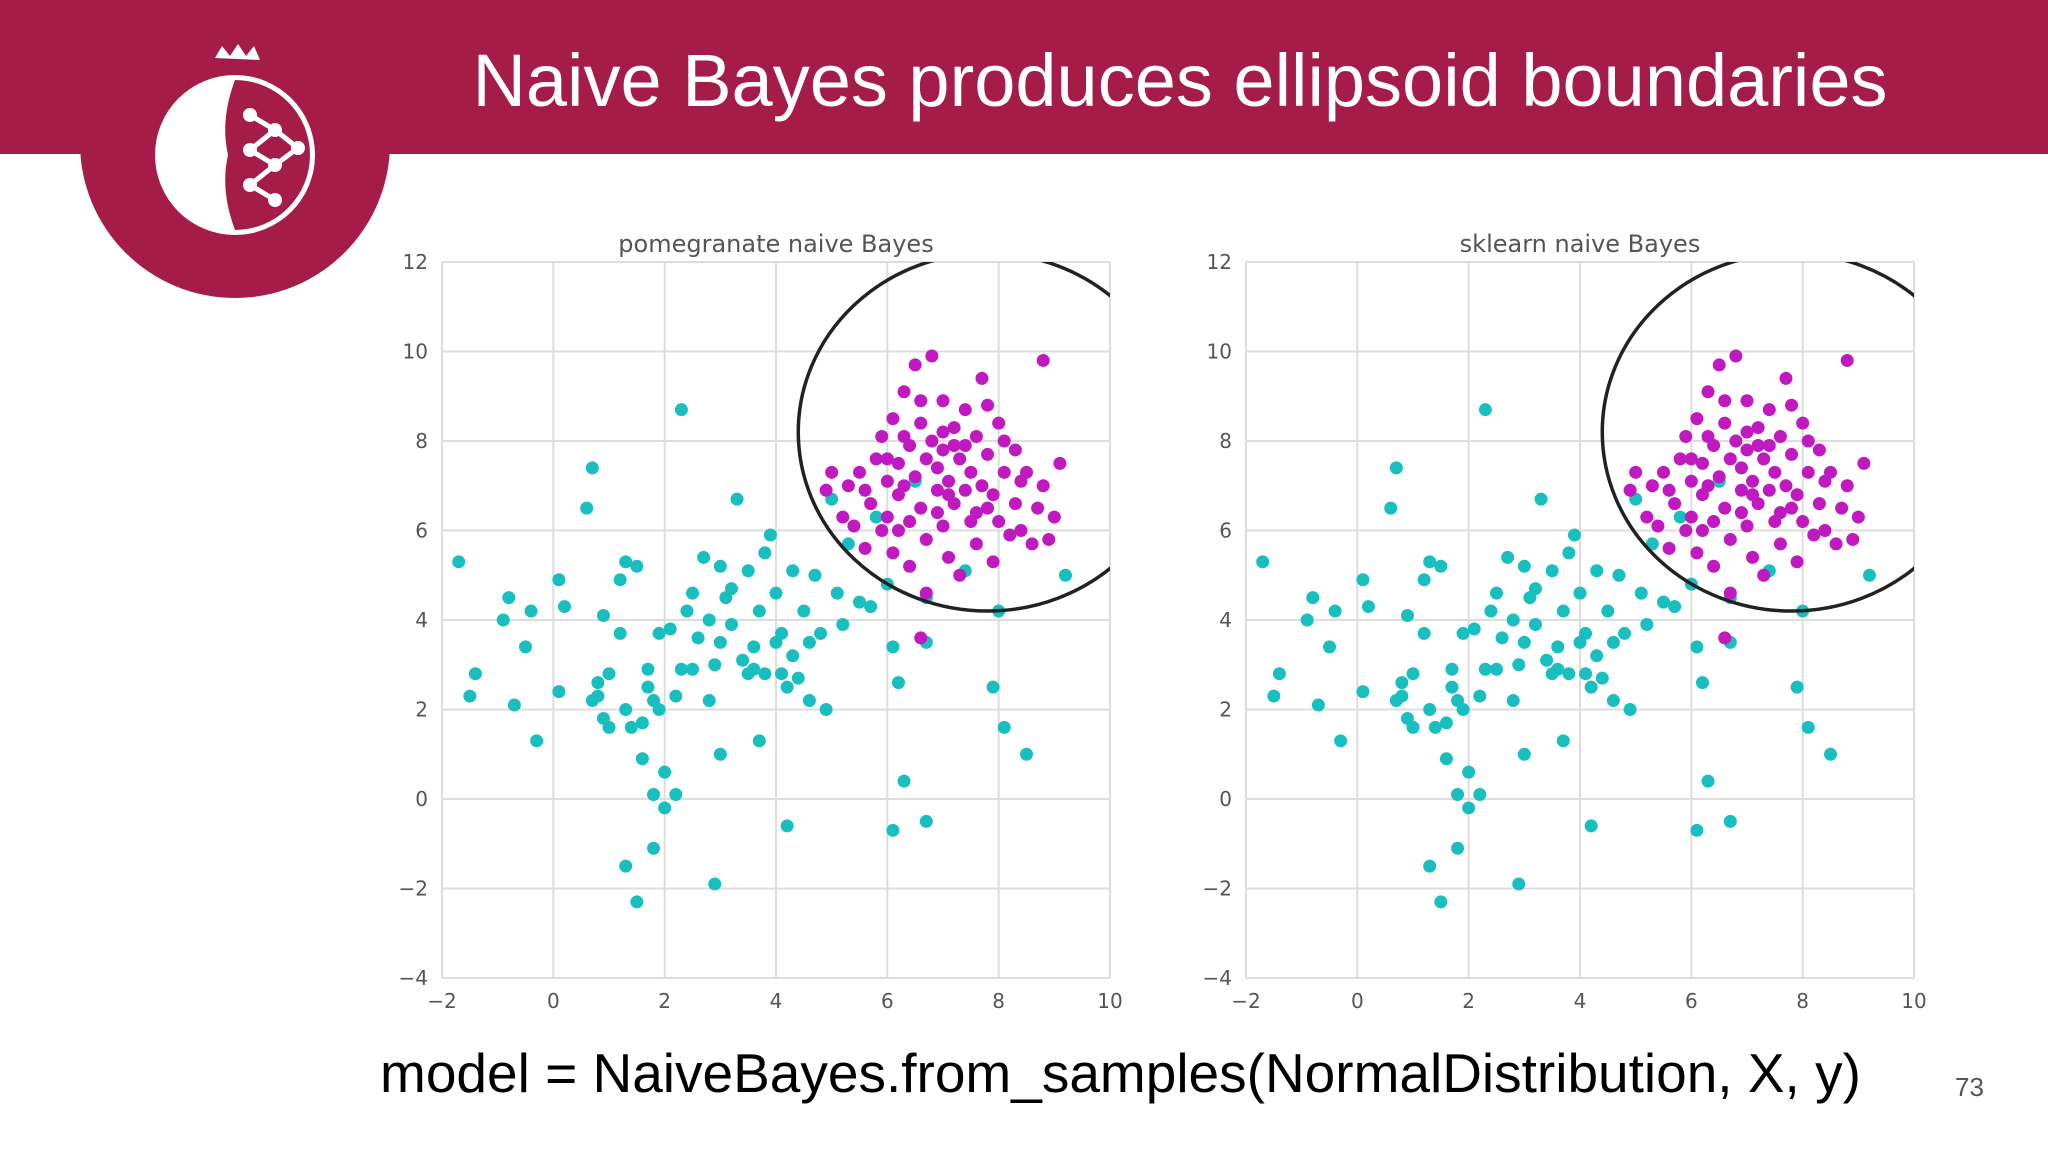  Describe the element at coordinates (953, 437) in the screenshot. I see `decision-boundary-ellipse` at that location.